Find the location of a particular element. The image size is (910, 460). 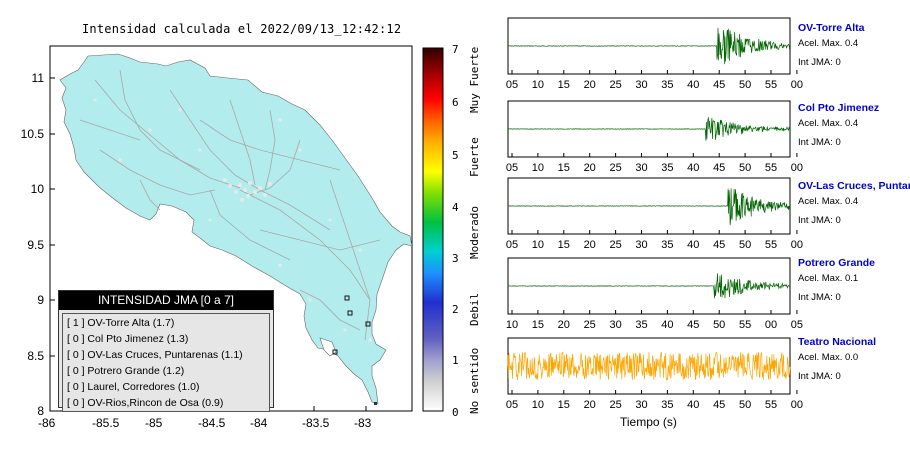

map-y-tick-label: 9.5 is located at coordinates (35, 245).